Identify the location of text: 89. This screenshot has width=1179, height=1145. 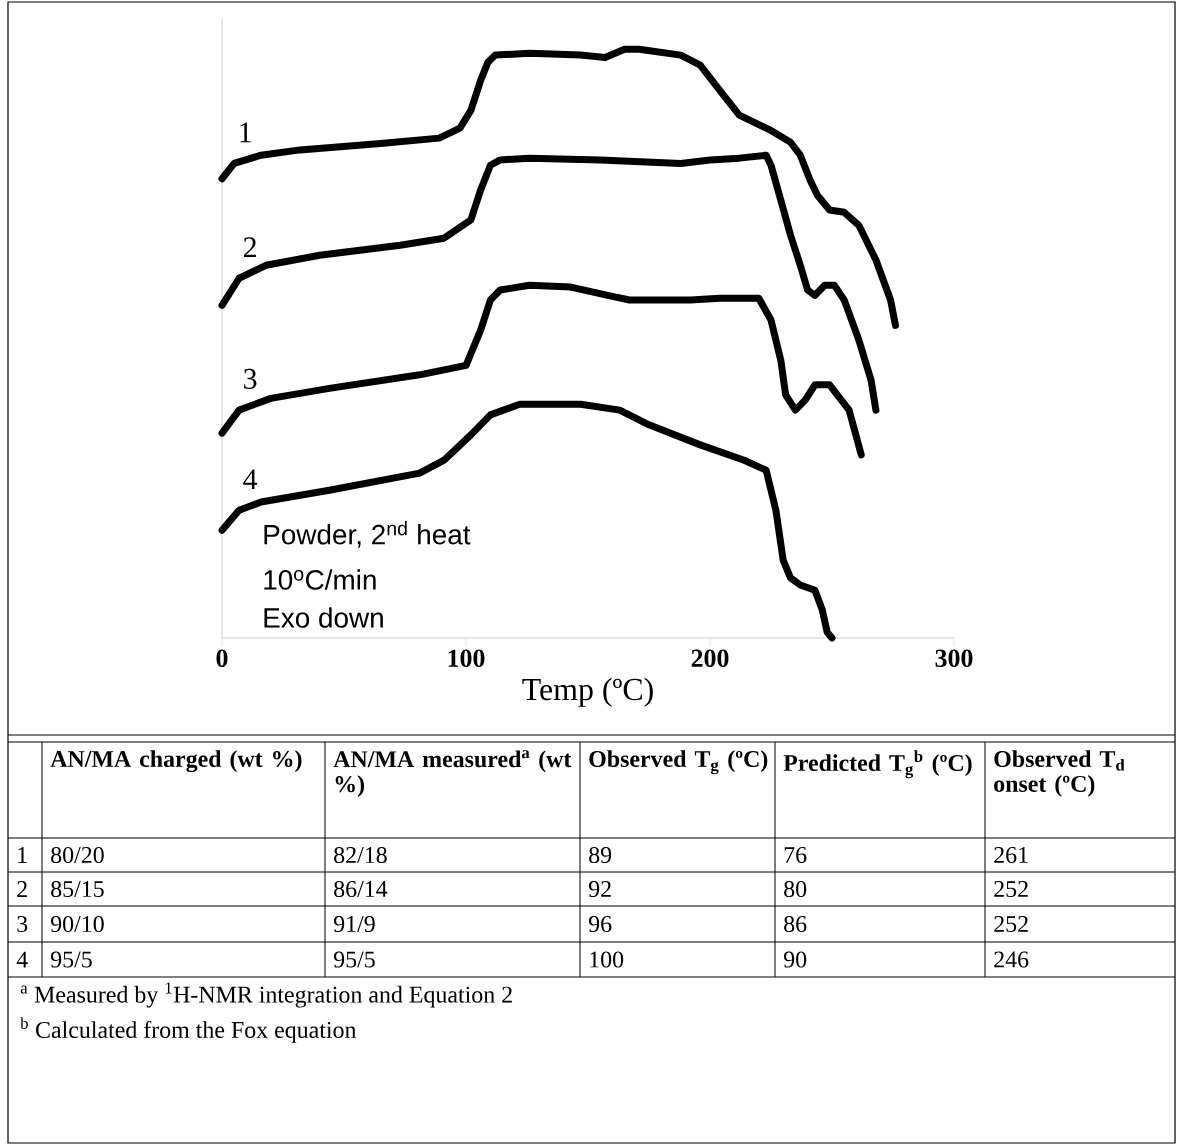
(600, 855).